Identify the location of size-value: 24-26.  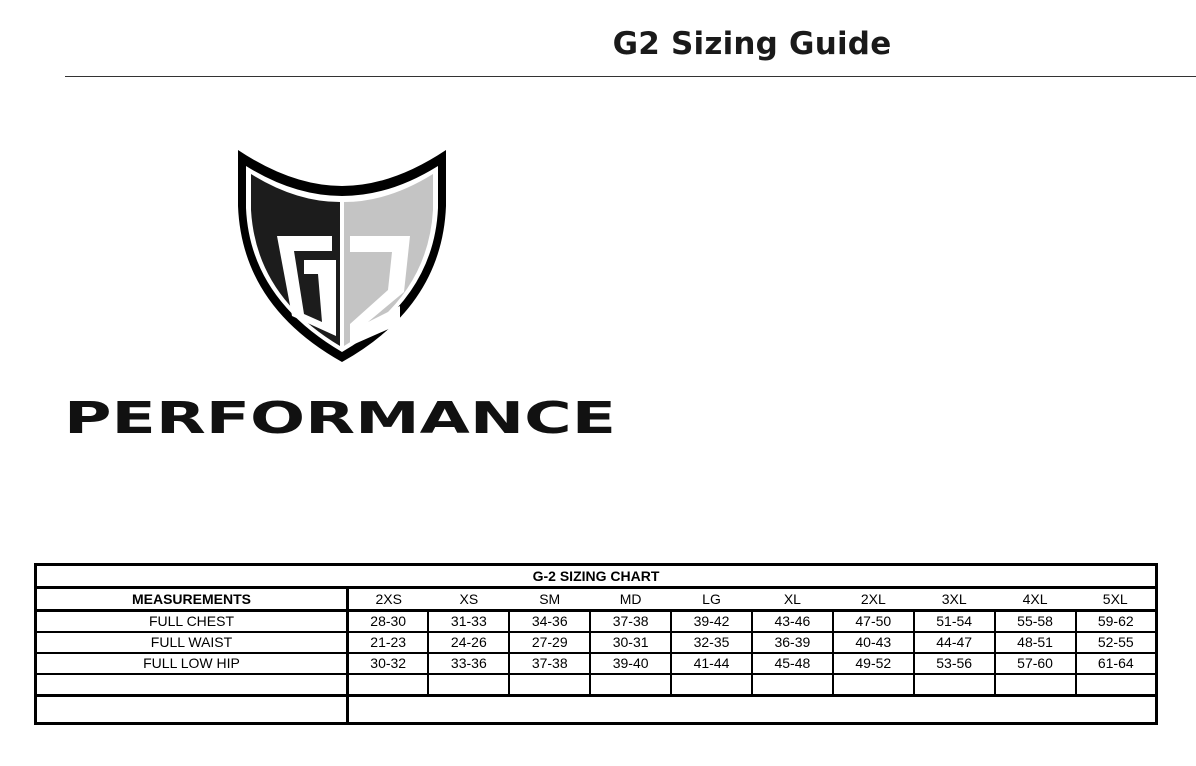
(469, 642).